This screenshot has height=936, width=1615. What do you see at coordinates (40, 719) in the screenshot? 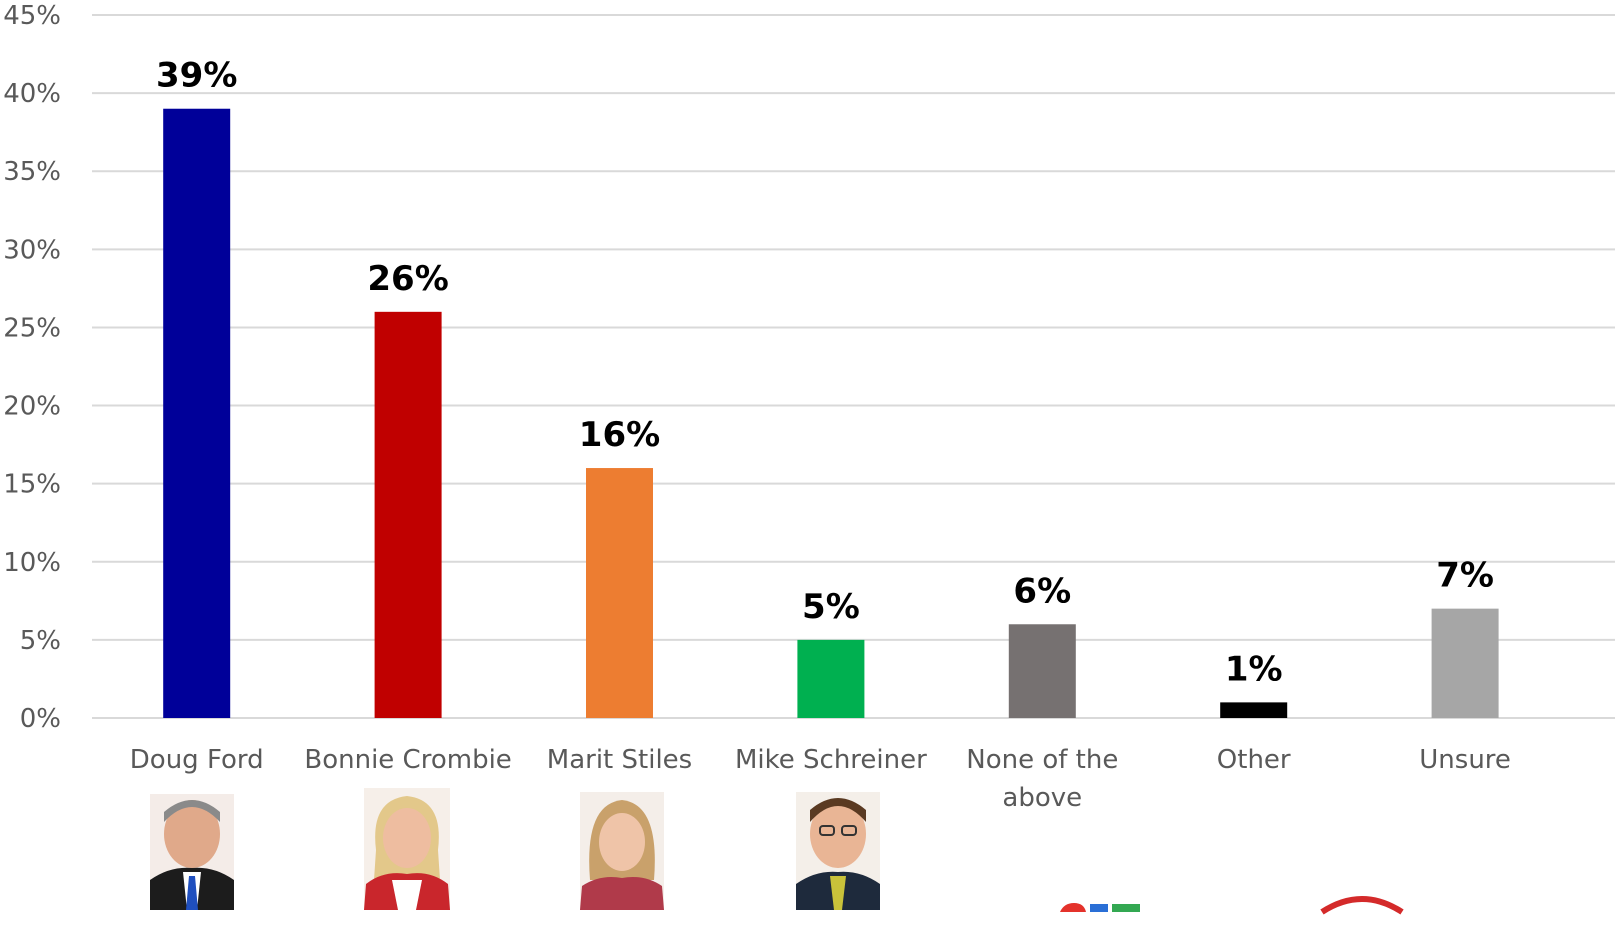
I see `y-tick-label: 0%` at bounding box center [40, 719].